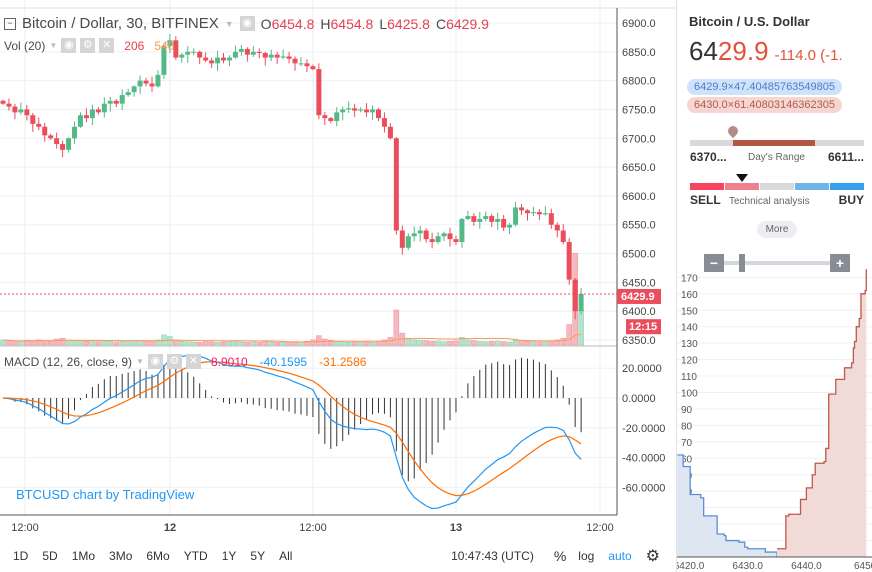  What do you see at coordinates (840, 263) in the screenshot?
I see `zoom-in-button` at bounding box center [840, 263].